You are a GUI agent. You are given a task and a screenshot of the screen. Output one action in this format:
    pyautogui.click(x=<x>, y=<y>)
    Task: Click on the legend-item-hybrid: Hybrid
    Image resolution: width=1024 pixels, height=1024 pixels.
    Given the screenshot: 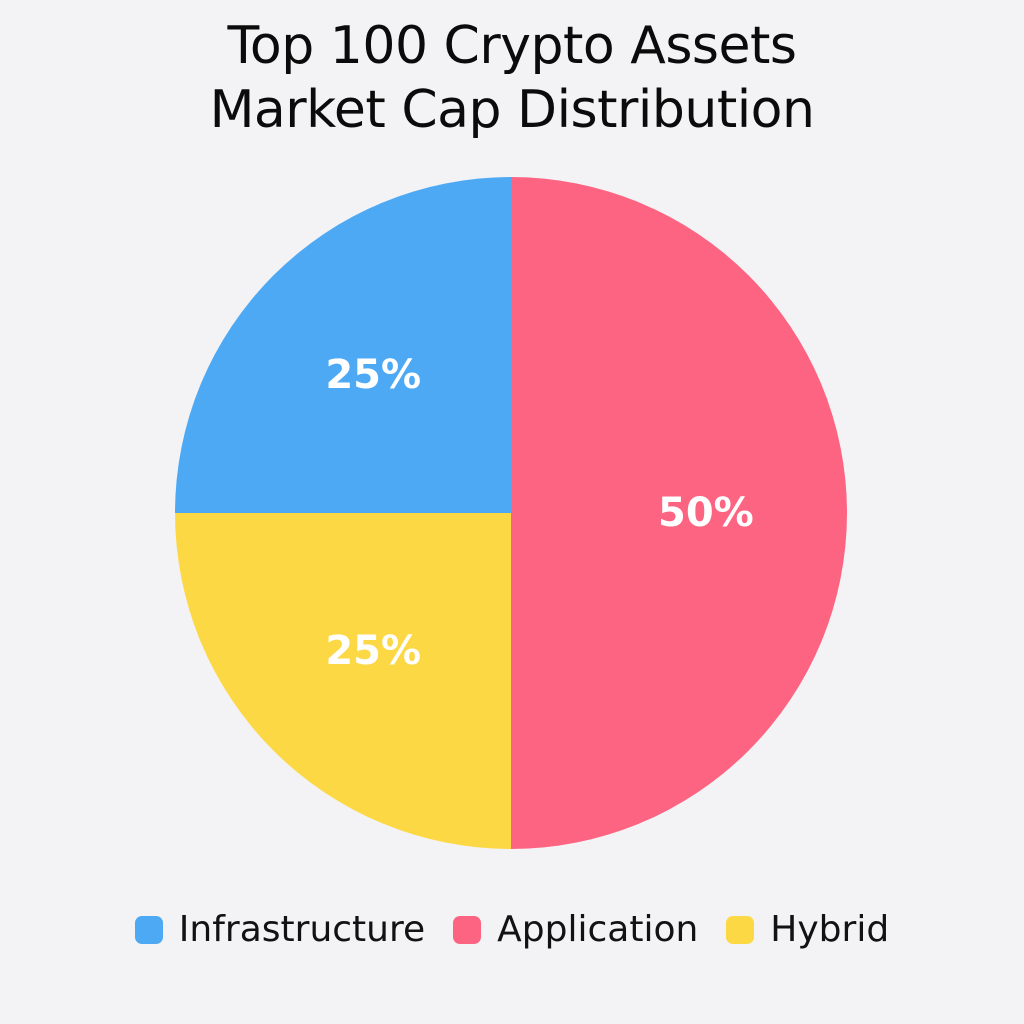 What is the action you would take?
    pyautogui.click(x=807, y=930)
    